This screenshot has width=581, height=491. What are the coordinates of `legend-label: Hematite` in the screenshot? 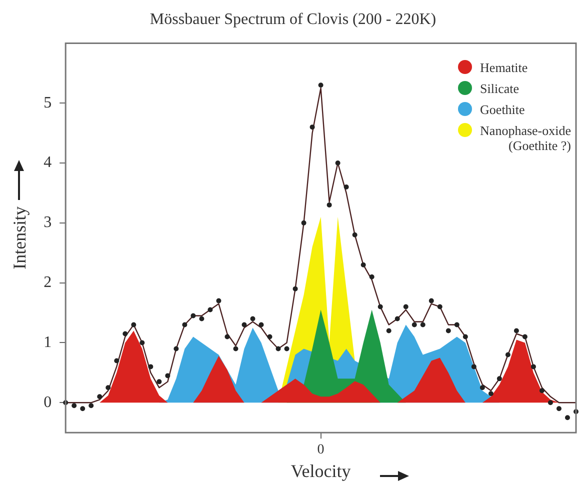 It's located at (504, 67).